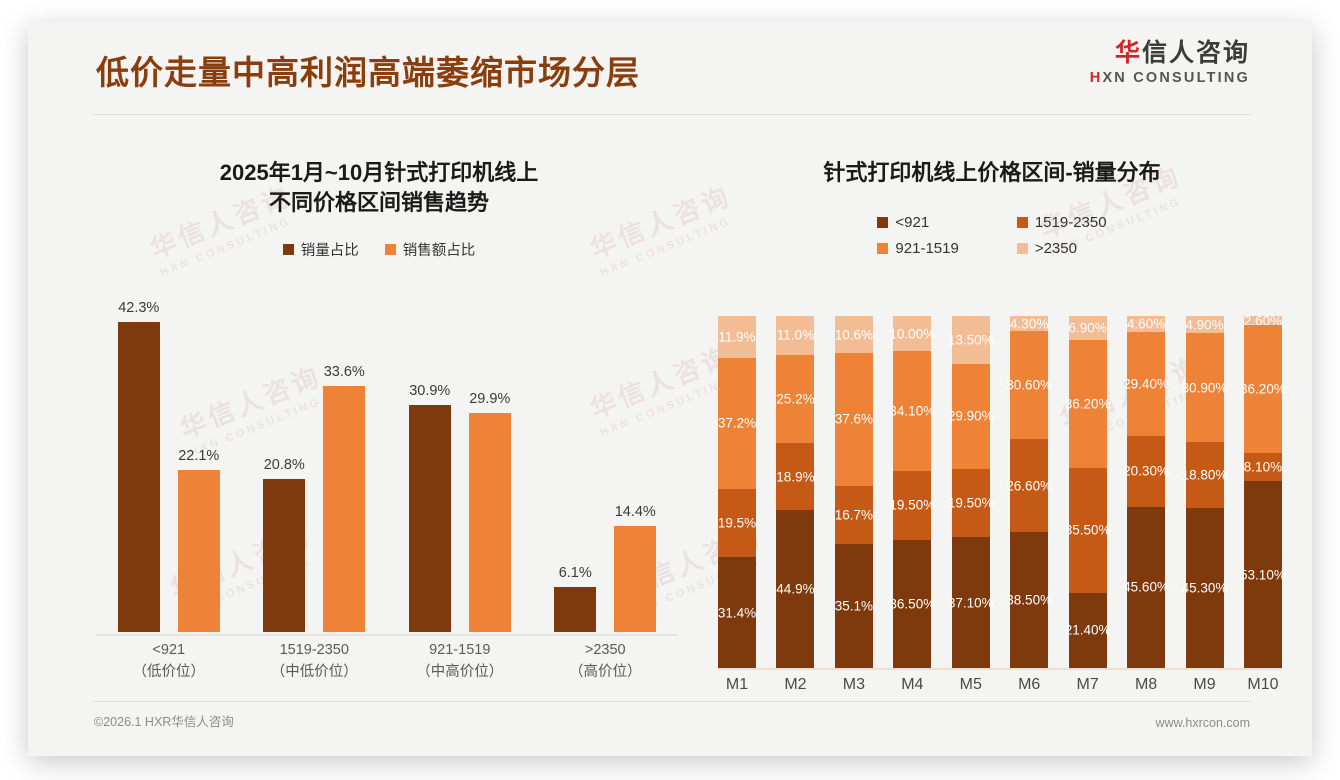 This screenshot has height=780, width=1340. Describe the element at coordinates (344, 498) in the screenshot. I see `bar-销售额占比-1519-2350: 33.6%` at that location.